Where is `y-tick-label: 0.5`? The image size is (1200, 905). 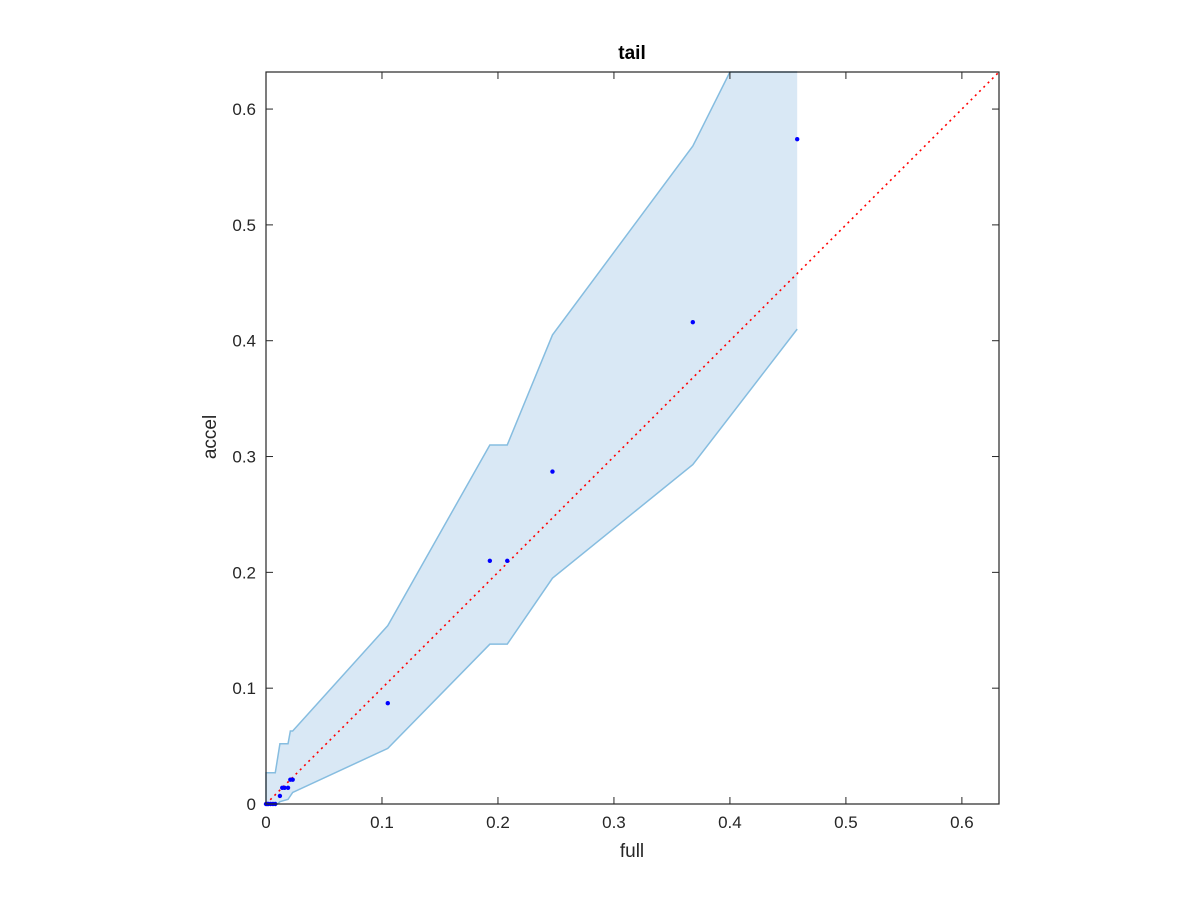
y-tick-label: 0.5 is located at coordinates (244, 225).